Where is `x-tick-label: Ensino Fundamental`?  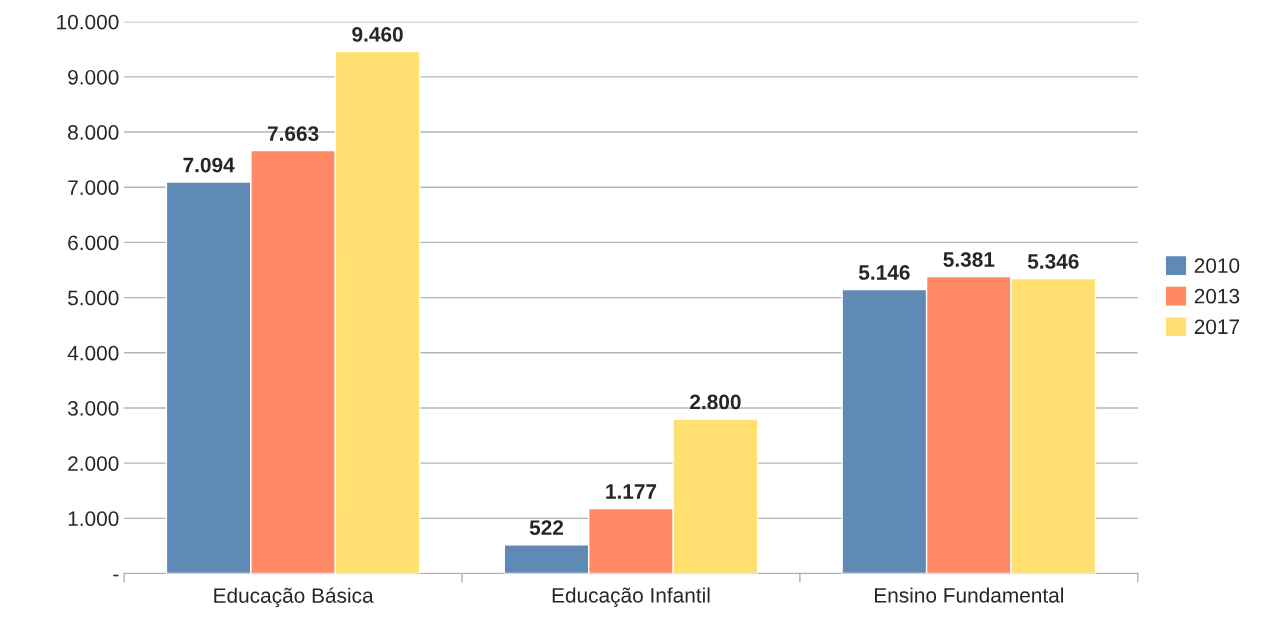
x-tick-label: Ensino Fundamental is located at coordinates (969, 595).